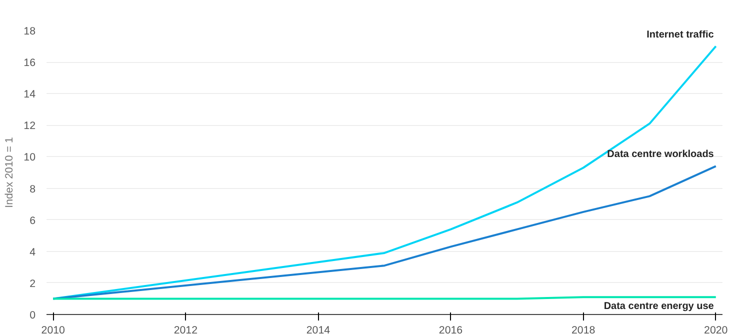 The width and height of the screenshot is (750, 336). I want to click on y-tick-label: 8, so click(33, 189).